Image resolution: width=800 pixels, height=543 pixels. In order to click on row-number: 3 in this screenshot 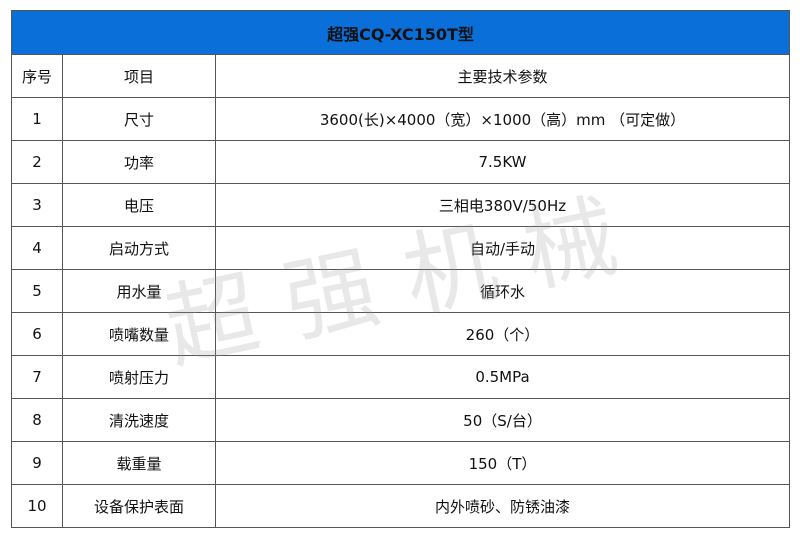, I will do `click(37, 205)`.